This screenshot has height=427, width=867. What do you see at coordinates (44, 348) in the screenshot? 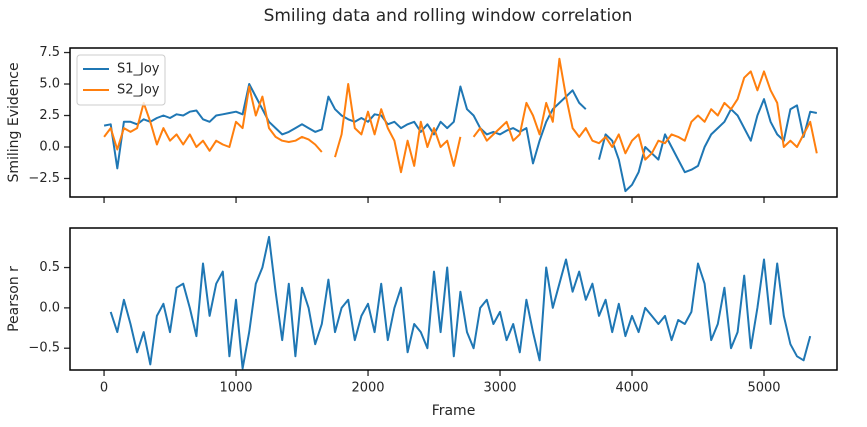
I see `y-tick-label: −0.5` at bounding box center [44, 348].